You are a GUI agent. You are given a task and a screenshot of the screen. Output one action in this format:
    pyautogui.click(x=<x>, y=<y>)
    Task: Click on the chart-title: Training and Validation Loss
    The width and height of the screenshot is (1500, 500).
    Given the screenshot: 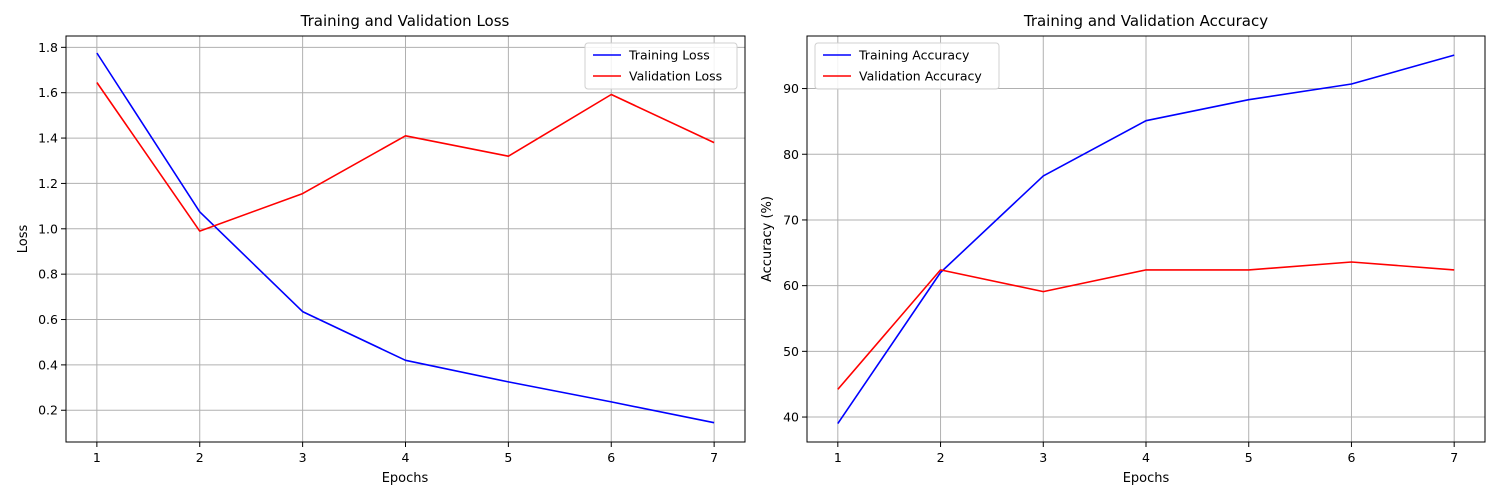 What is the action you would take?
    pyautogui.click(x=405, y=21)
    